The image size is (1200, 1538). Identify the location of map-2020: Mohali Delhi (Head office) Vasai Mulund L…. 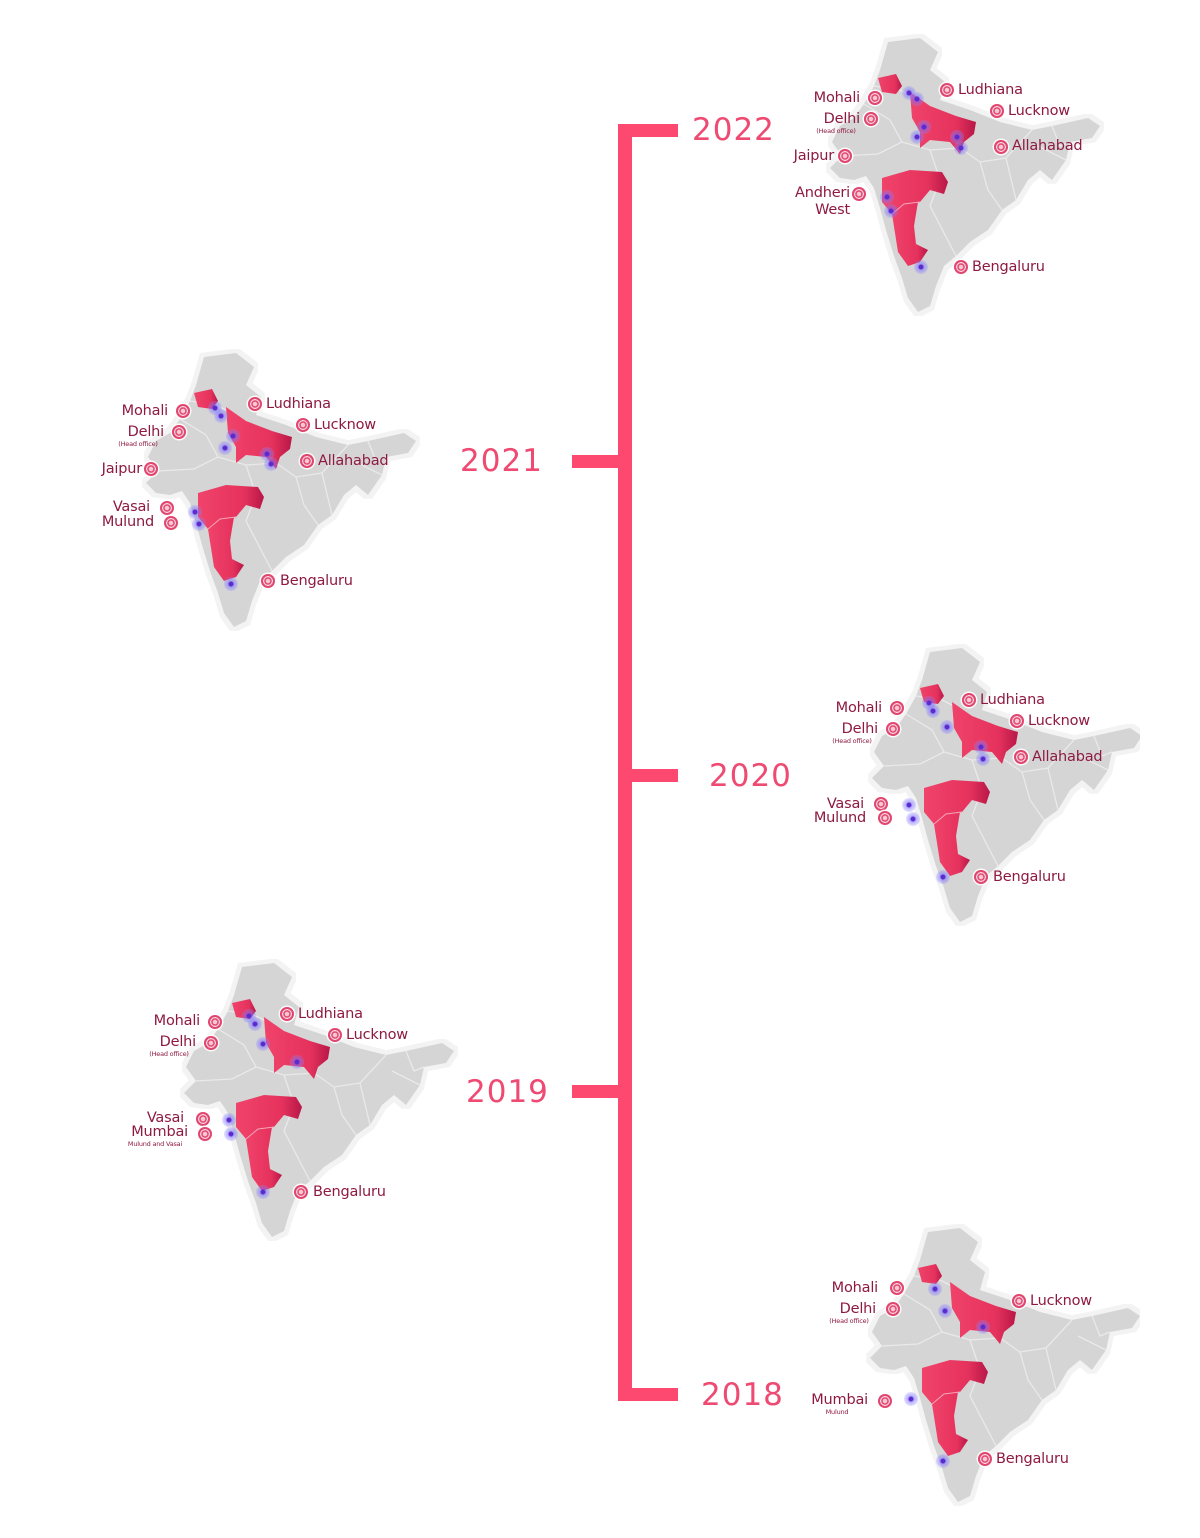
(970, 785).